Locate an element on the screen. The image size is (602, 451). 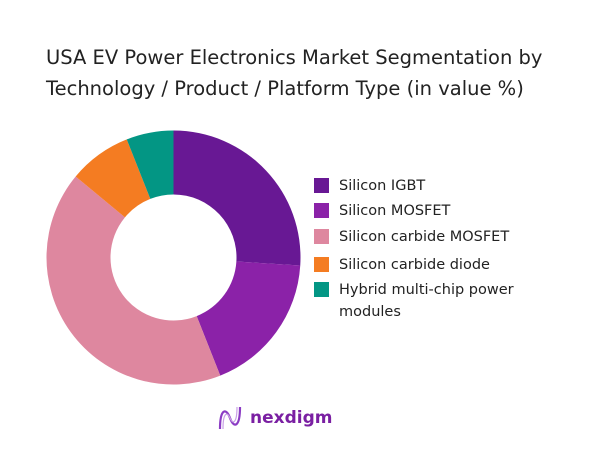
logo-text: nexdigm is located at coordinates (291, 418).